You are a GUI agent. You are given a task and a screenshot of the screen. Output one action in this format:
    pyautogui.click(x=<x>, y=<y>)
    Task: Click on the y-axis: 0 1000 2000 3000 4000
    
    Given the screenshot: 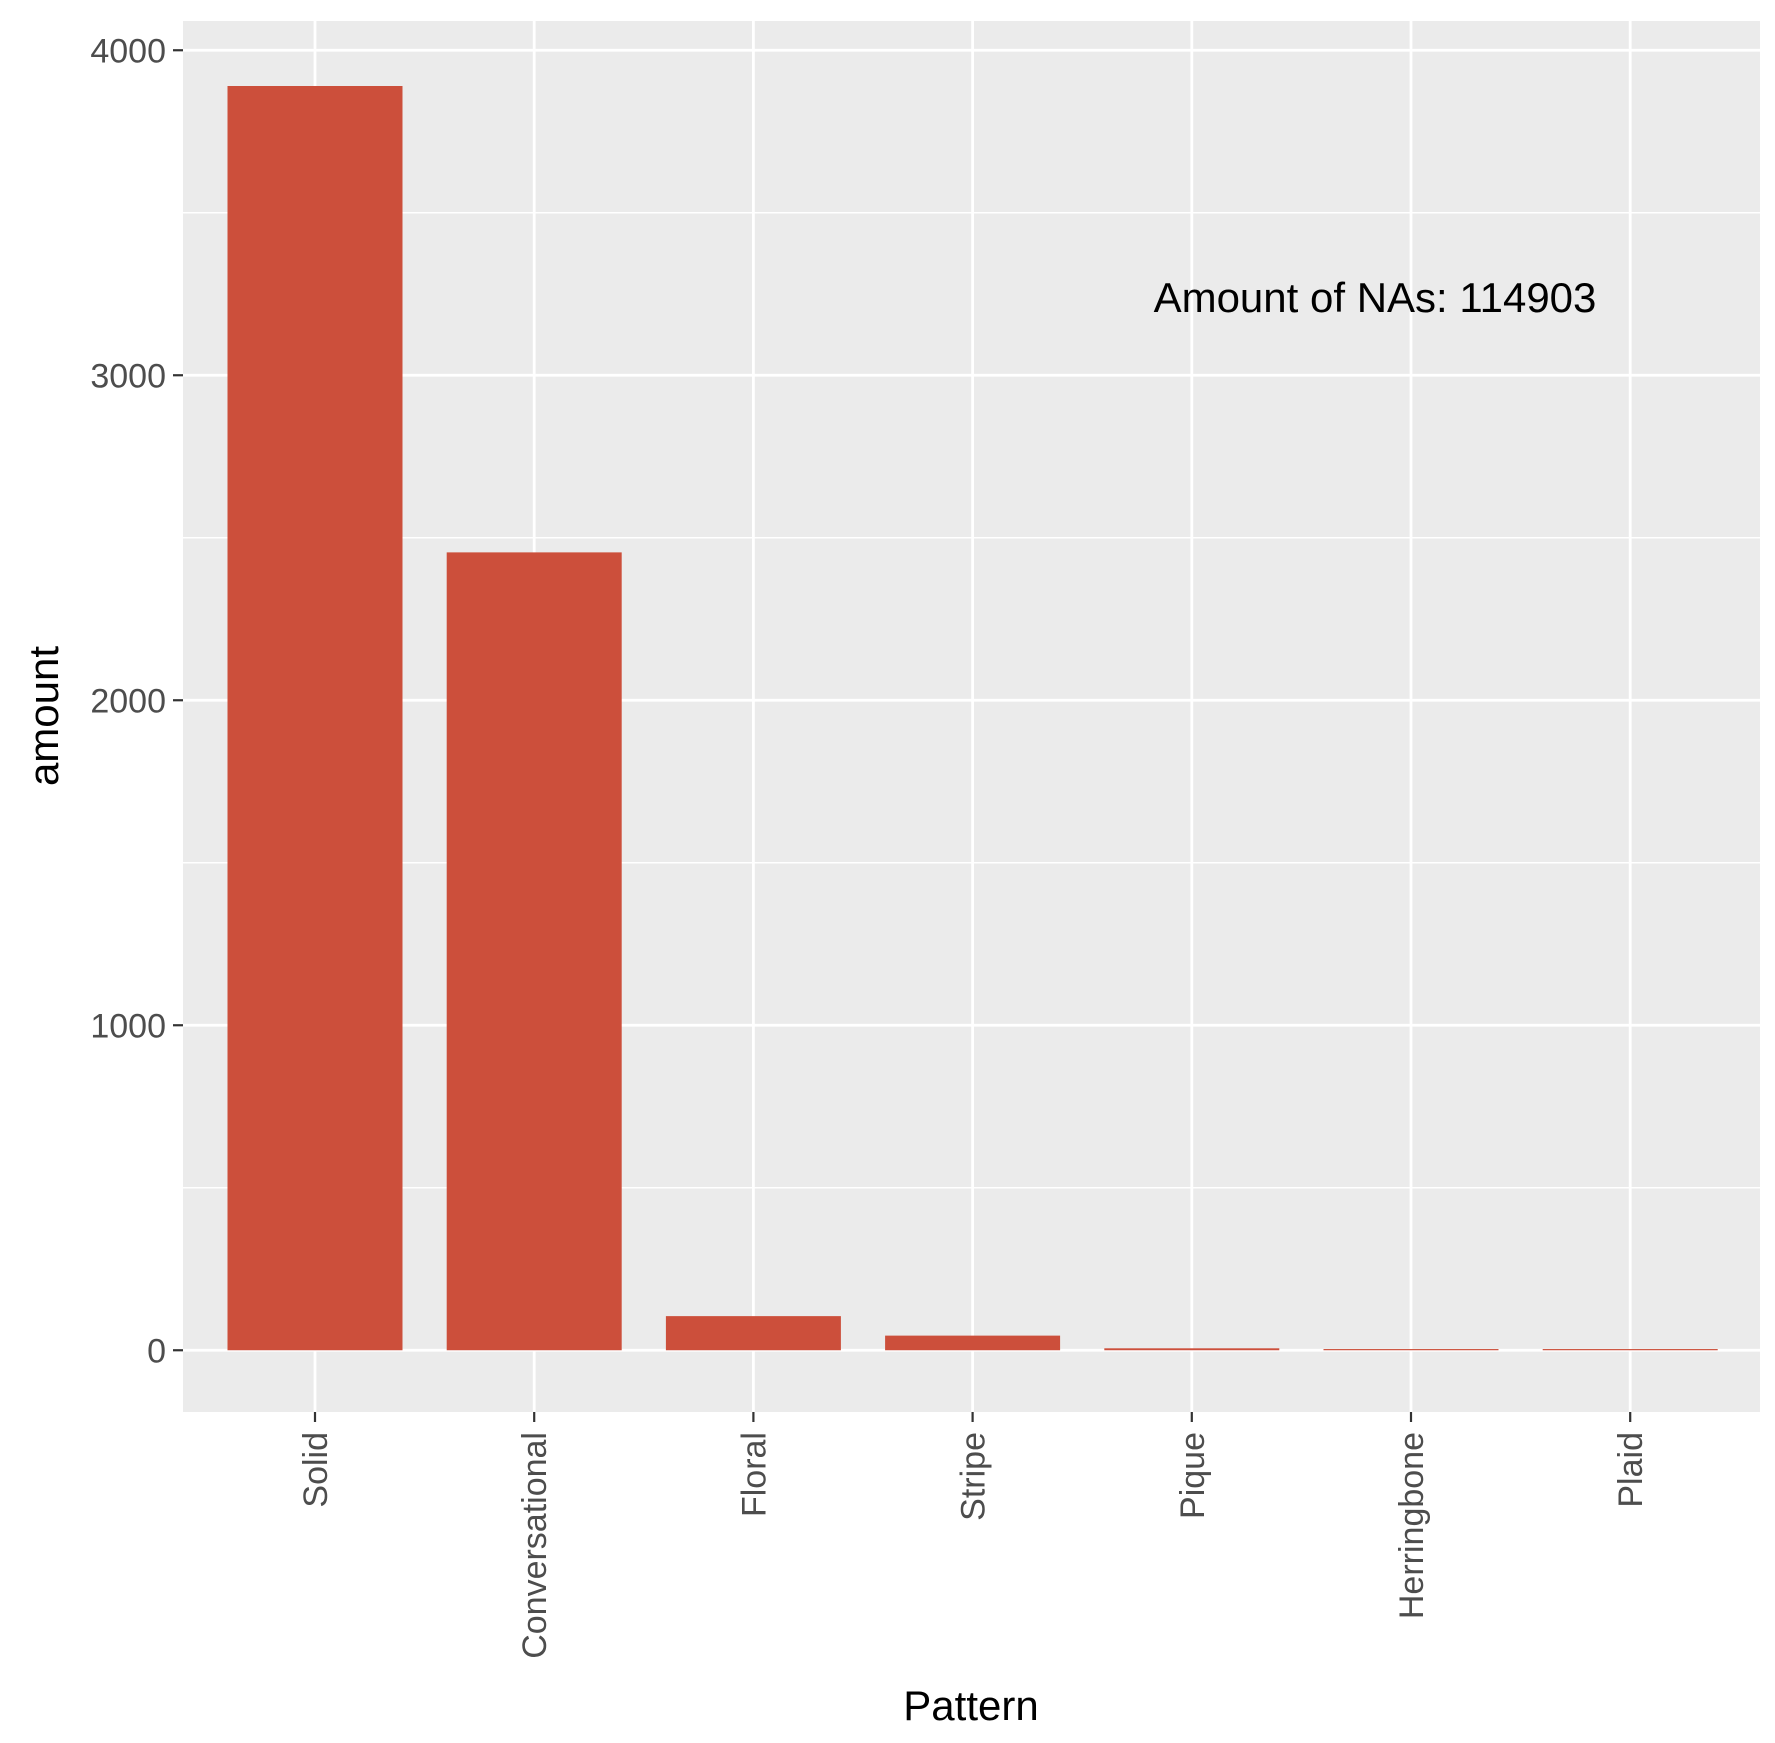 What is the action you would take?
    pyautogui.click(x=136, y=701)
    